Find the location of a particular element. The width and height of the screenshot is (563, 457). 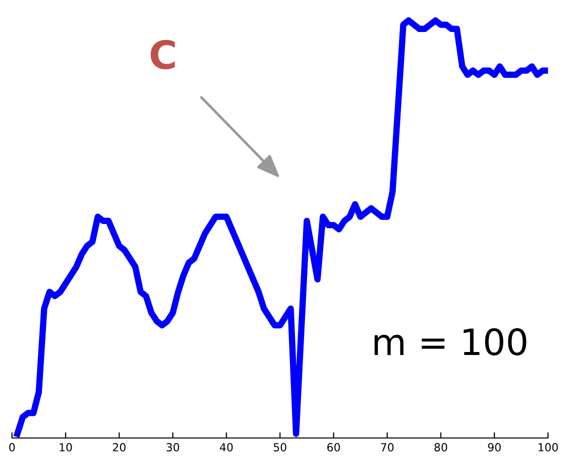

x-tick-label: 90 is located at coordinates (494, 447).